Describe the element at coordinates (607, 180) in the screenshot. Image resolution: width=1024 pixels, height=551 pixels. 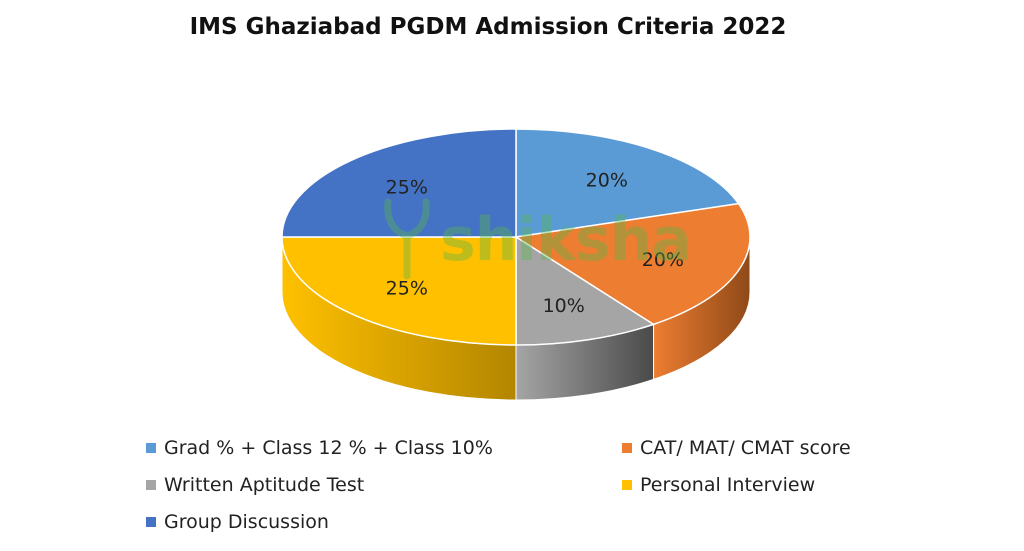
I see `data-label-0: 20%` at that location.